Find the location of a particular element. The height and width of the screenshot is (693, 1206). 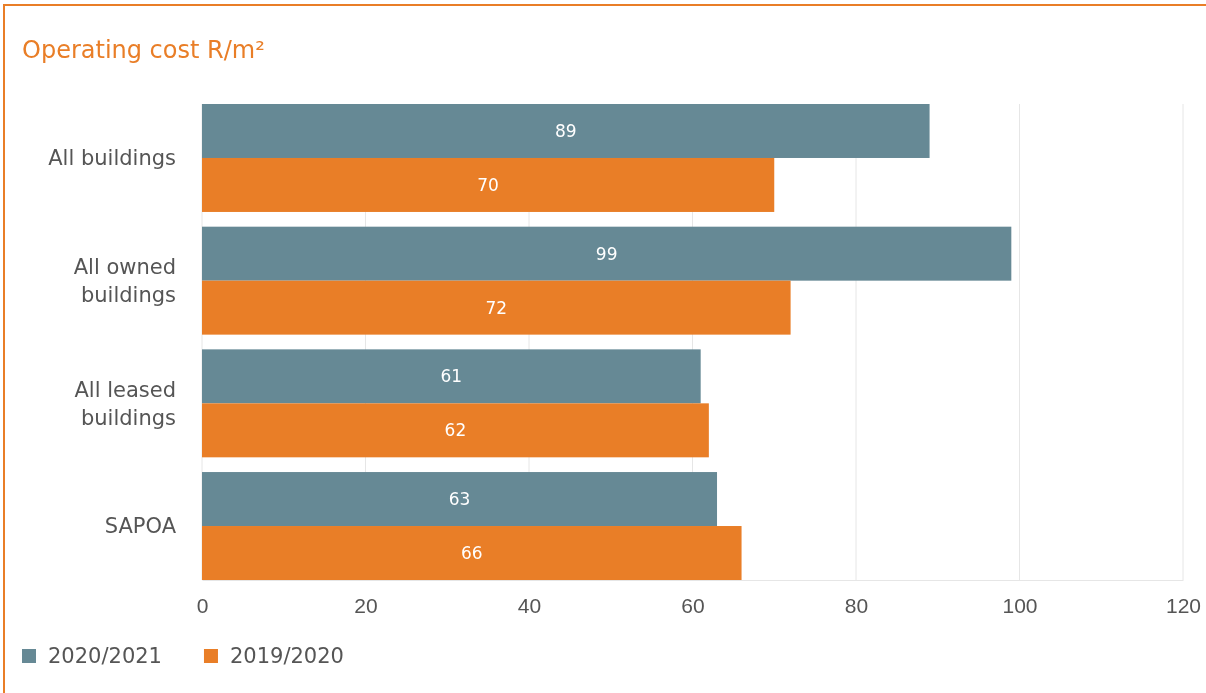

chart-title: Operating cost R/m² is located at coordinates (143, 50).